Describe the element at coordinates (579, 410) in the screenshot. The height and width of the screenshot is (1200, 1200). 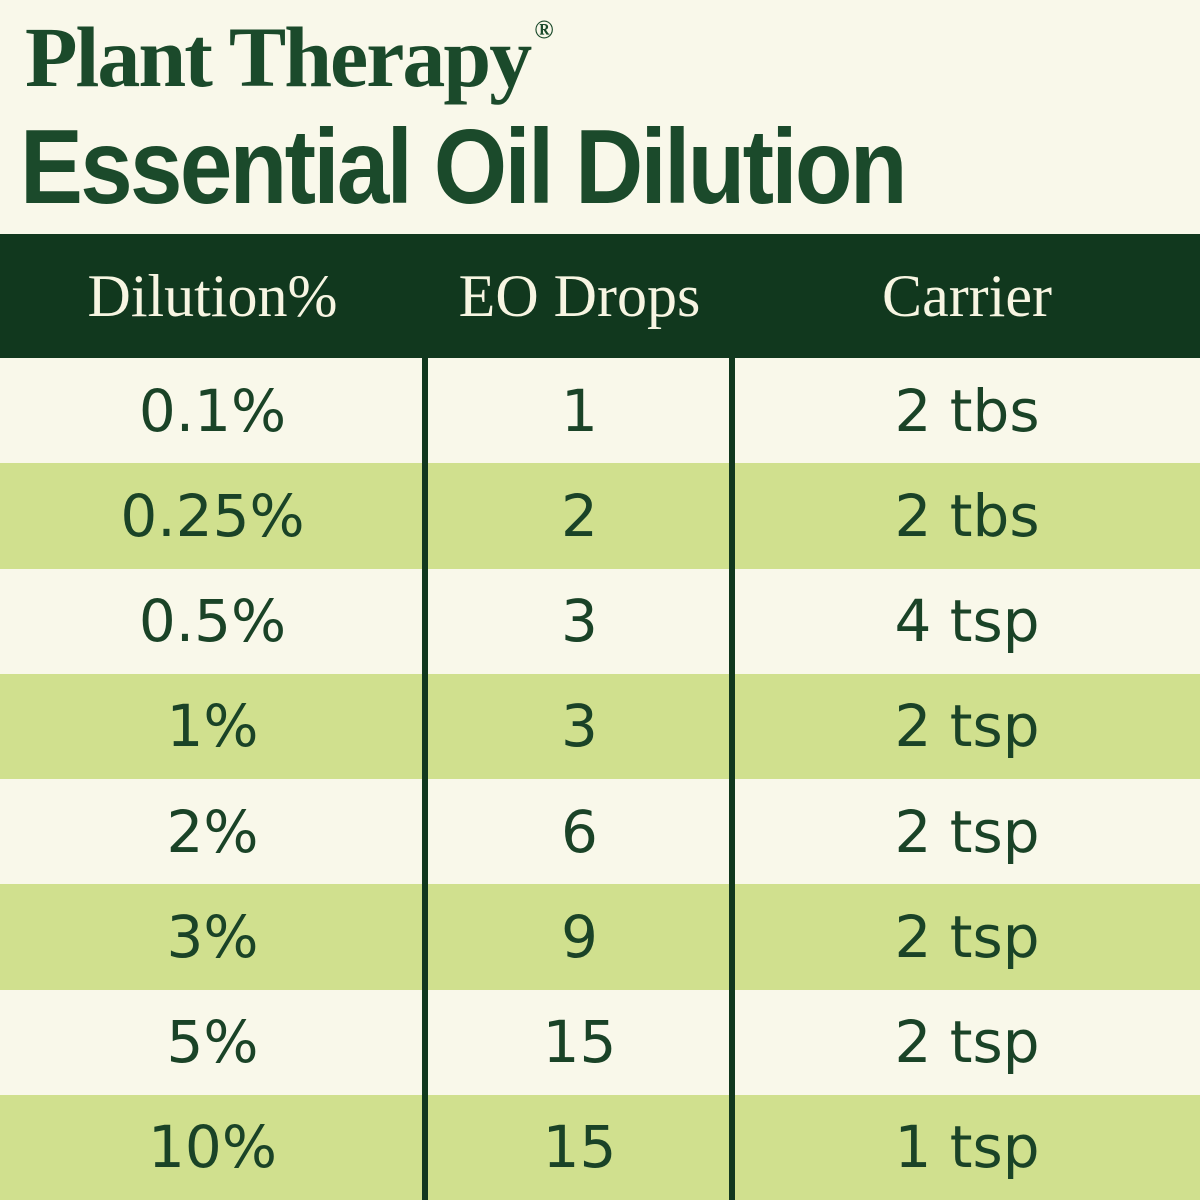
I see `eo-drops-cell: 1` at that location.